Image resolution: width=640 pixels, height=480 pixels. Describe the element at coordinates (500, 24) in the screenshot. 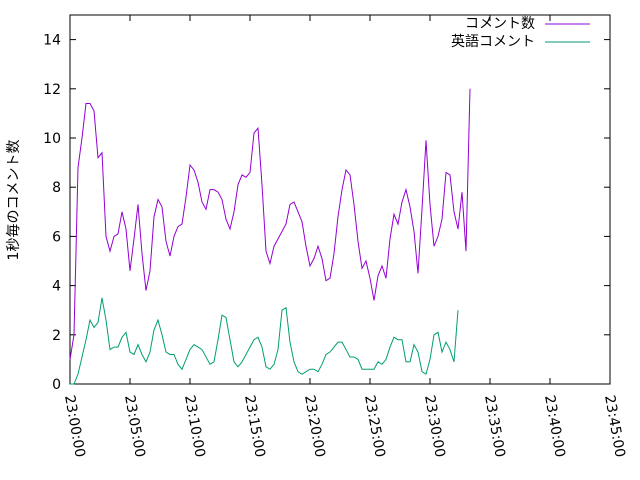

I see `legend-label-comments: コメント数` at that location.